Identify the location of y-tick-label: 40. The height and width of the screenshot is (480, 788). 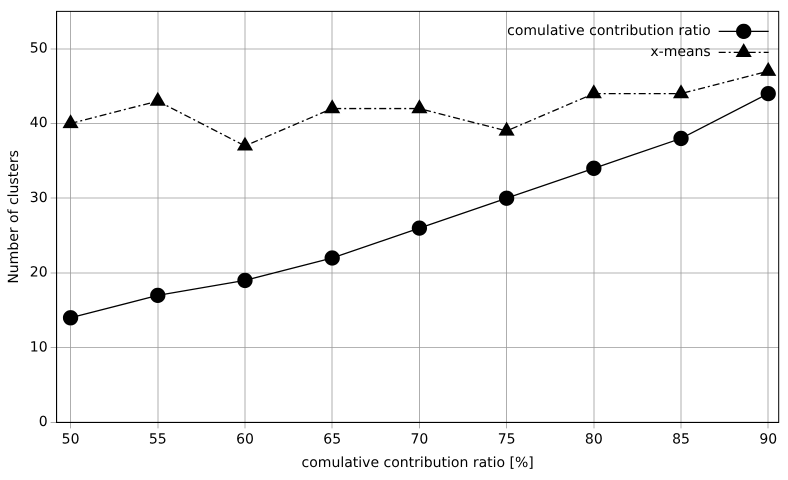
(39, 123).